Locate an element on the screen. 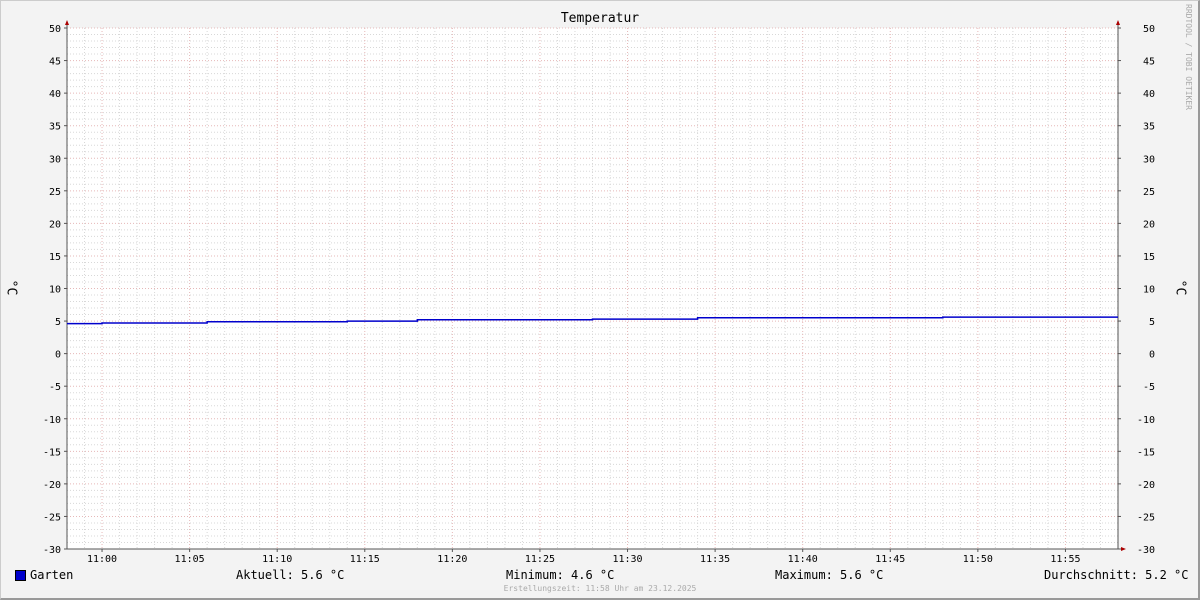 The width and height of the screenshot is (1200, 600). x-tick-label: 11:35 is located at coordinates (715, 559).